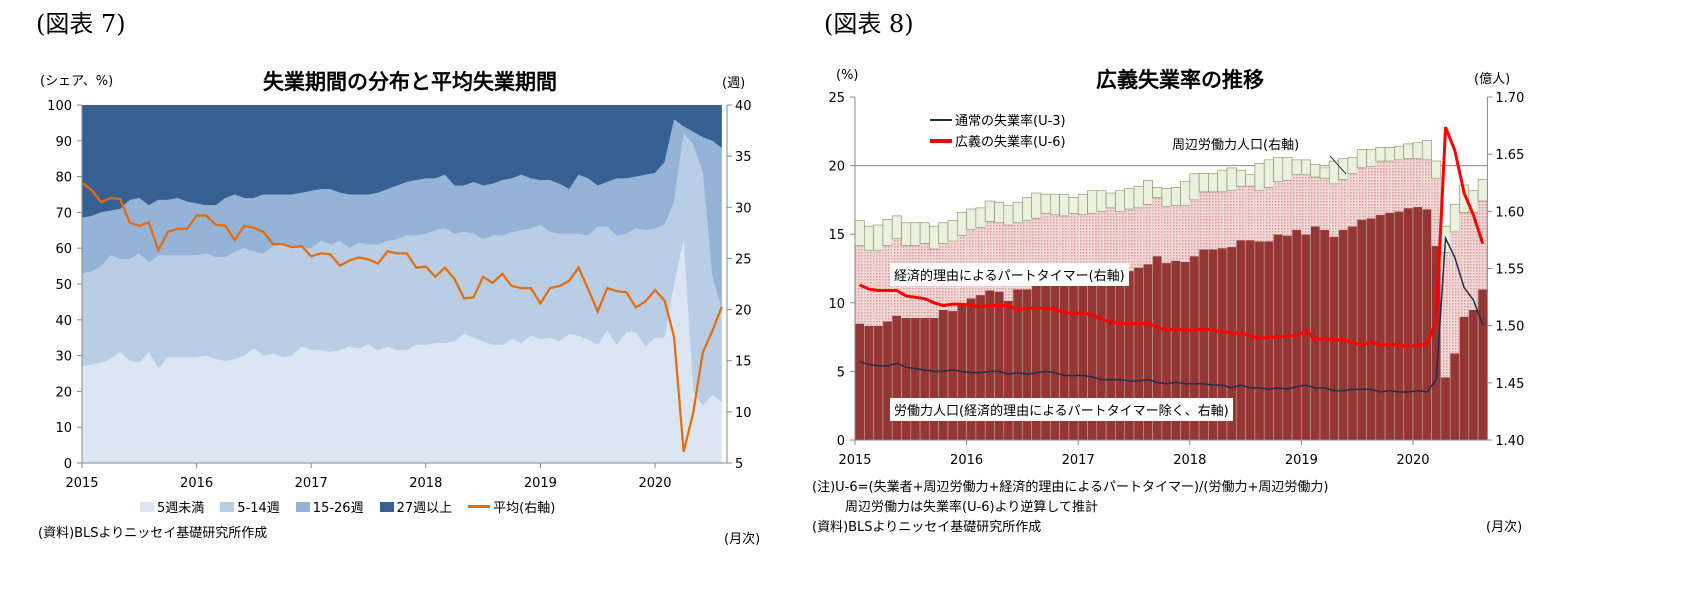  What do you see at coordinates (63, 321) in the screenshot?
I see `y-tick-label: 40` at bounding box center [63, 321].